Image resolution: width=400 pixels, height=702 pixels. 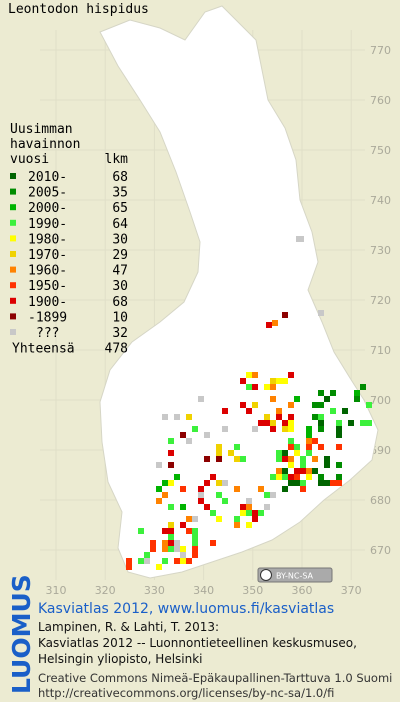 I want to click on legend-count: 47, so click(x=120, y=271).